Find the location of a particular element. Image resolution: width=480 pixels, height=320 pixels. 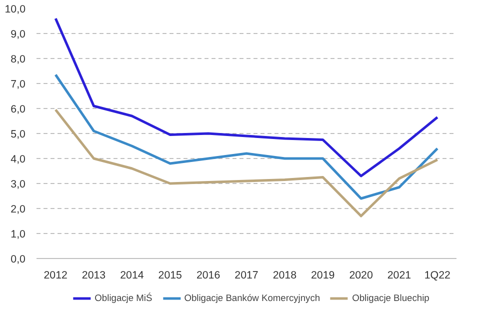

x-tick-label: 2017 is located at coordinates (246, 276).